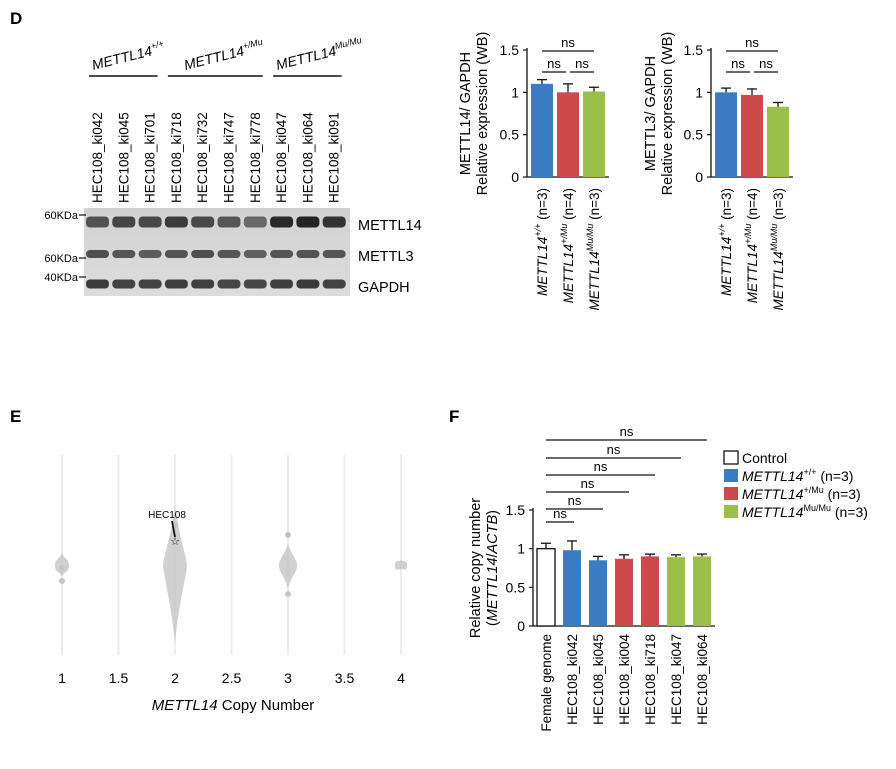 The image size is (896, 769). What do you see at coordinates (288, 678) in the screenshot?
I see `x-tick-label: 3` at bounding box center [288, 678].